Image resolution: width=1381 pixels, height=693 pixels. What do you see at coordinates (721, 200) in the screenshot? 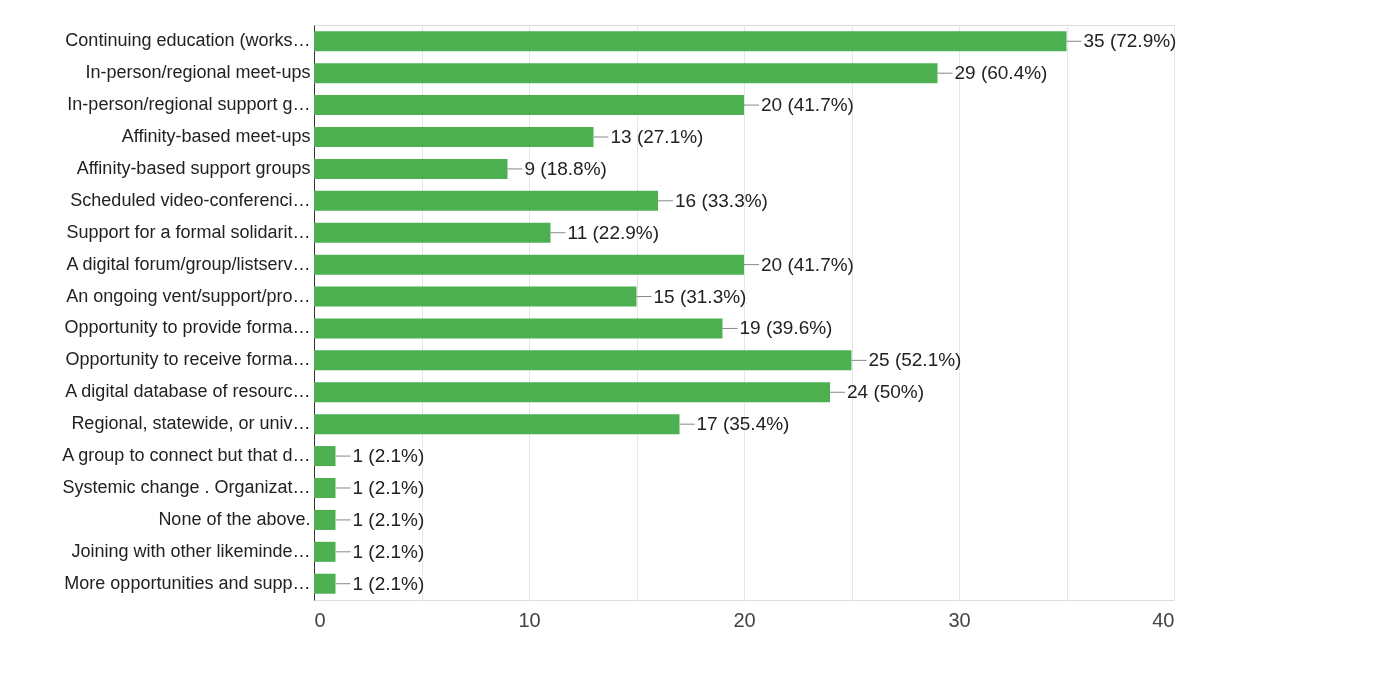
I see `data-label: 16 (33.3%)` at bounding box center [721, 200].